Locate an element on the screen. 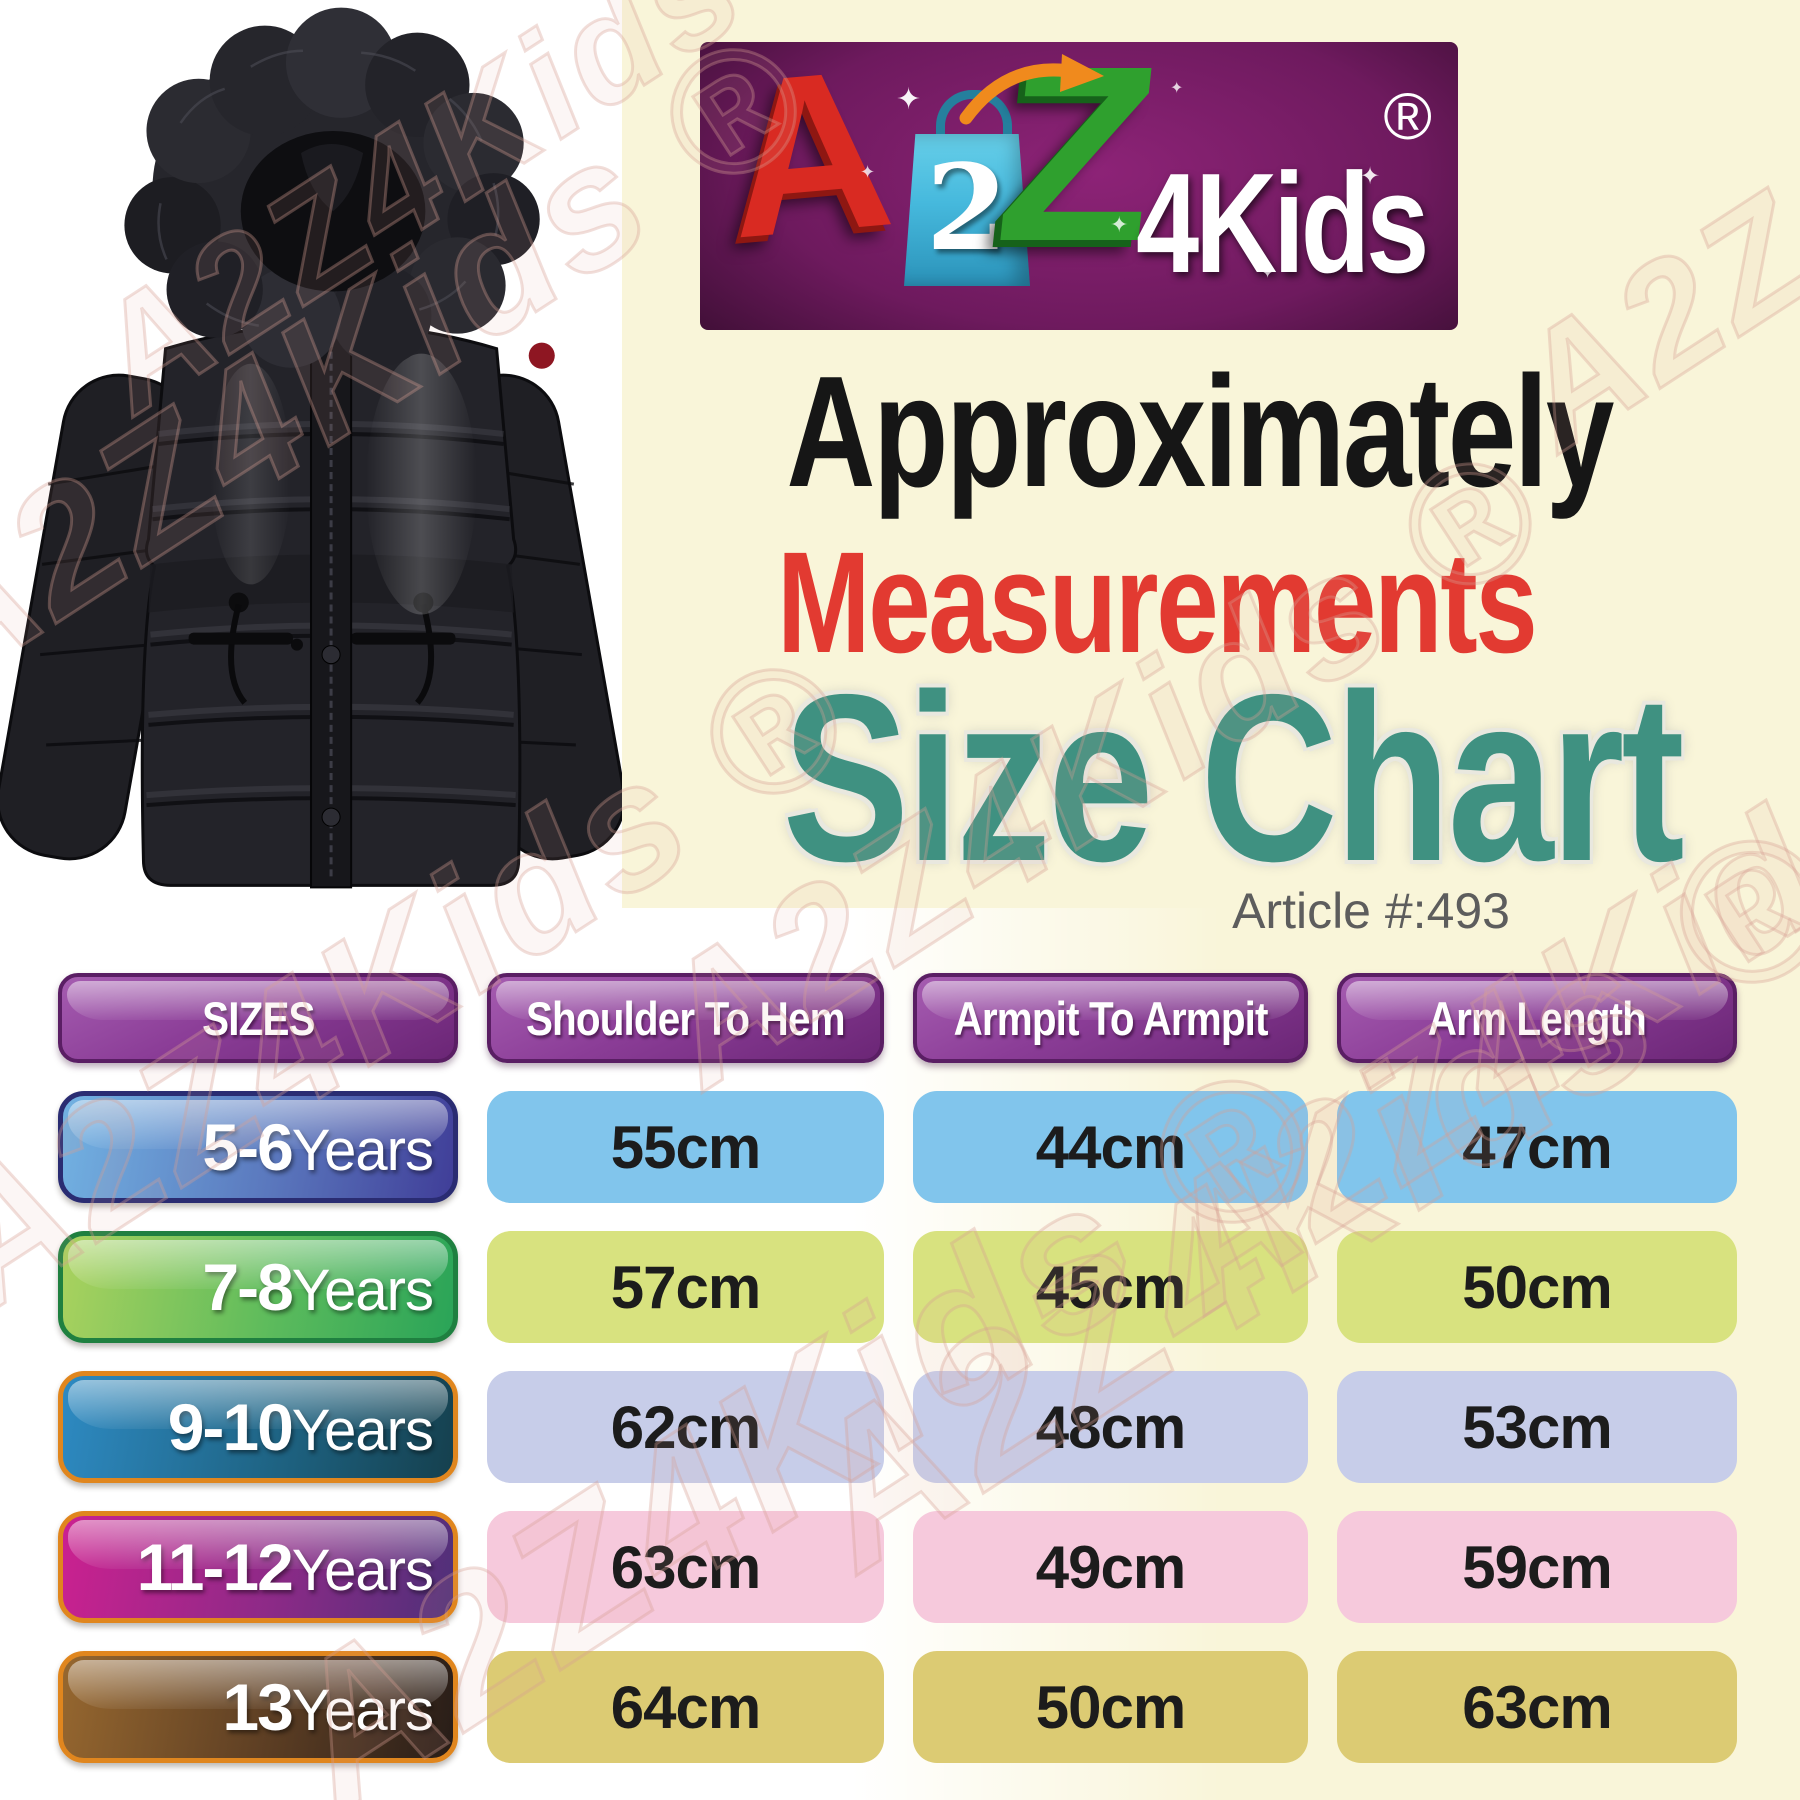 The image size is (1800, 1800). column-header-sizes: SIZES is located at coordinates (258, 1018).